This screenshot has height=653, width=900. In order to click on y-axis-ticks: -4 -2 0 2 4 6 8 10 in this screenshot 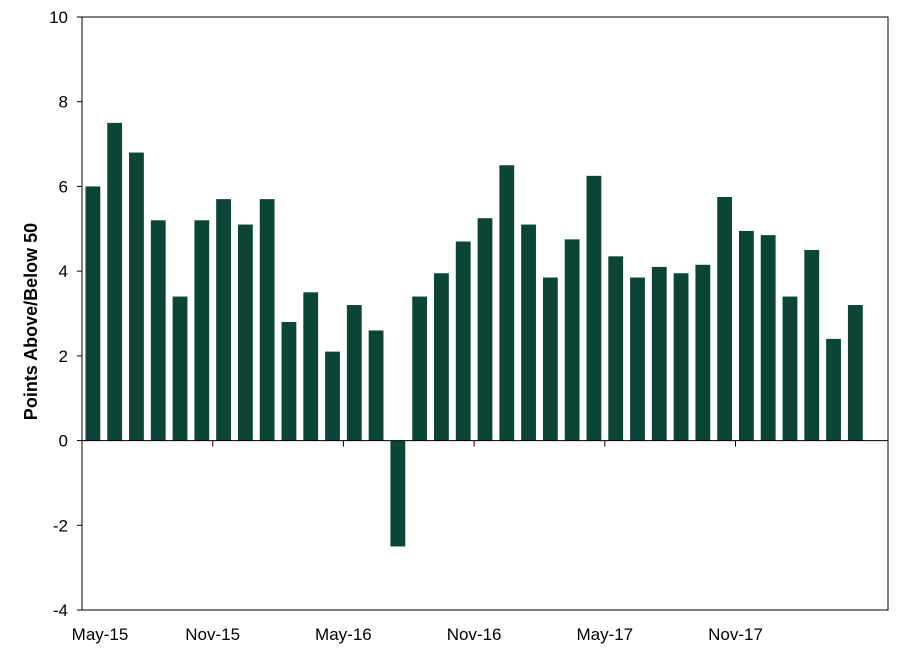, I will do `click(65, 314)`.